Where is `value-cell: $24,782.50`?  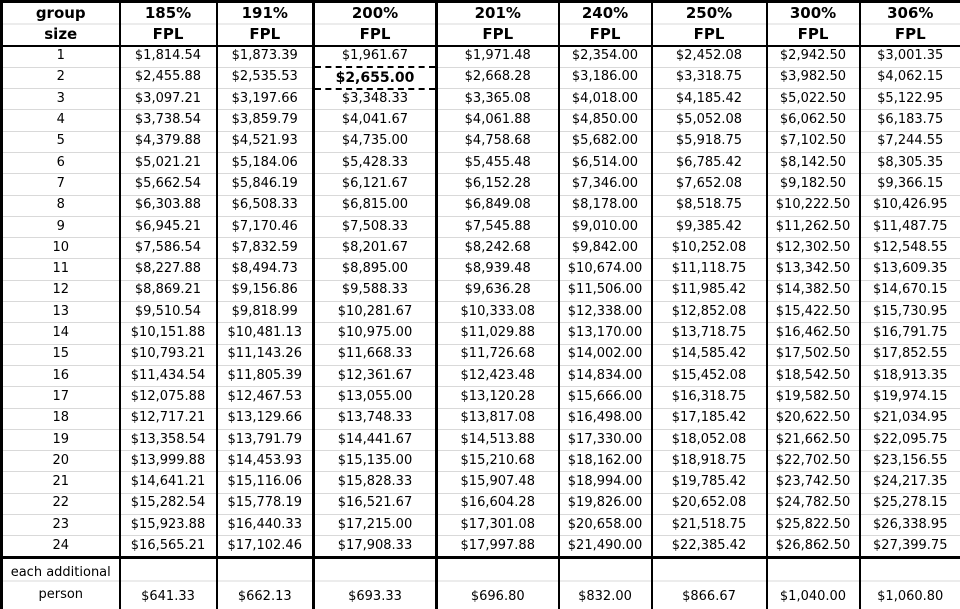
value-cell: $24,782.50 is located at coordinates (813, 504).